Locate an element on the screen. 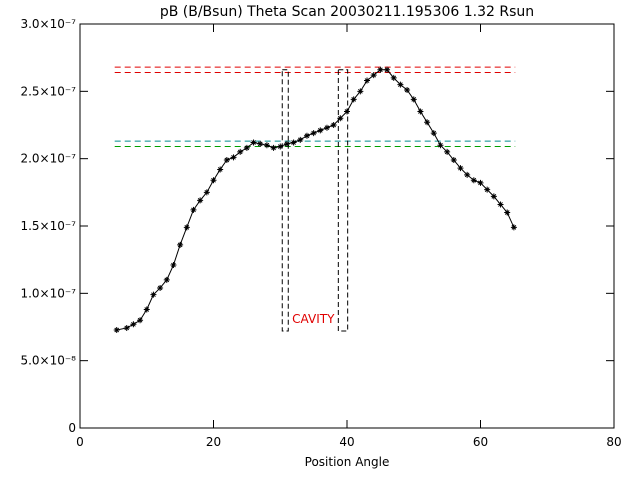 This screenshot has height=480, width=640. y-tick-label: 2.0×10⁻⁷ is located at coordinates (48, 159).